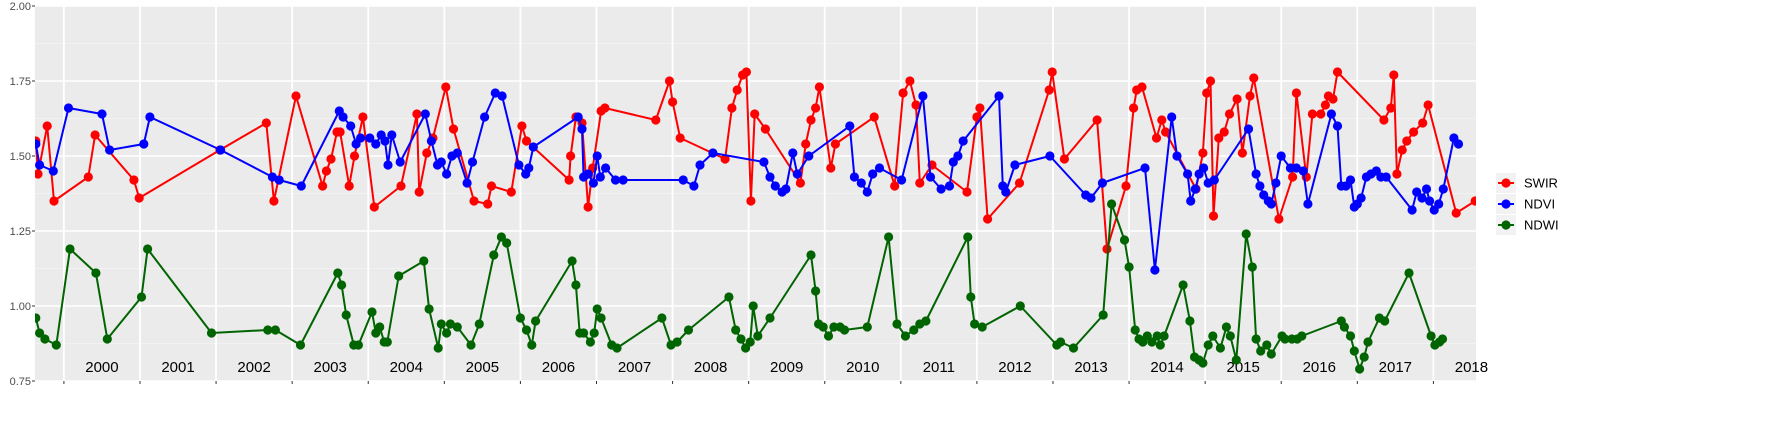 The width and height of the screenshot is (1773, 442). I want to click on legend: SWIR NDVI NDWI, so click(1527, 204).